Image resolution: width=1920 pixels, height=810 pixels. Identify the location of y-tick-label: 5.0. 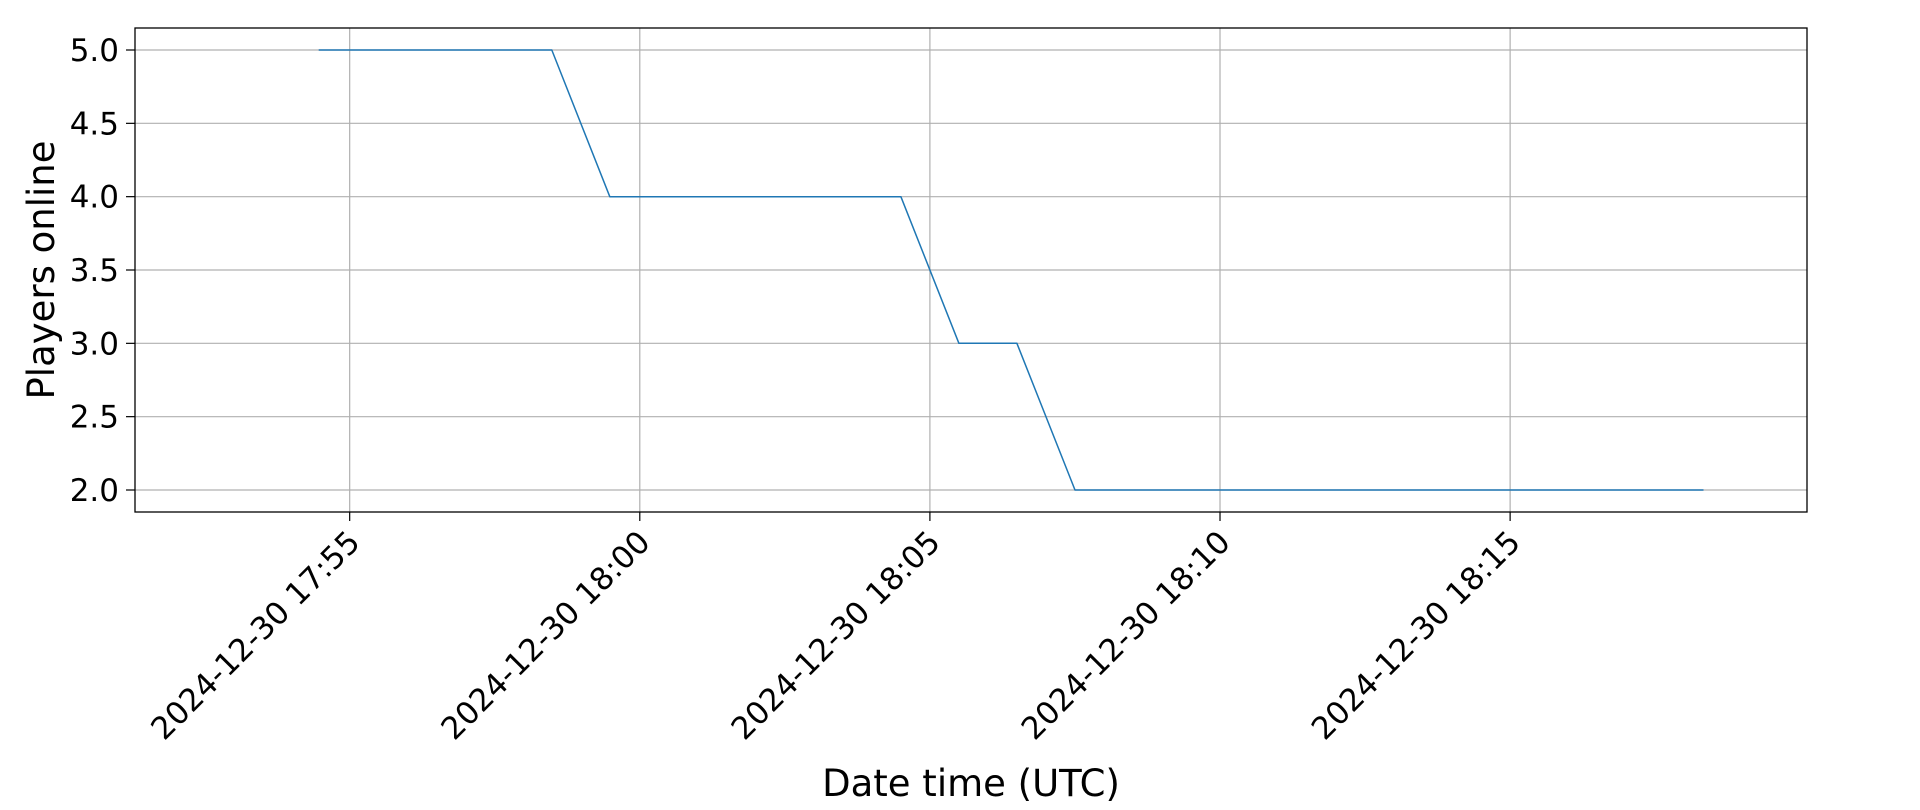
(94, 51).